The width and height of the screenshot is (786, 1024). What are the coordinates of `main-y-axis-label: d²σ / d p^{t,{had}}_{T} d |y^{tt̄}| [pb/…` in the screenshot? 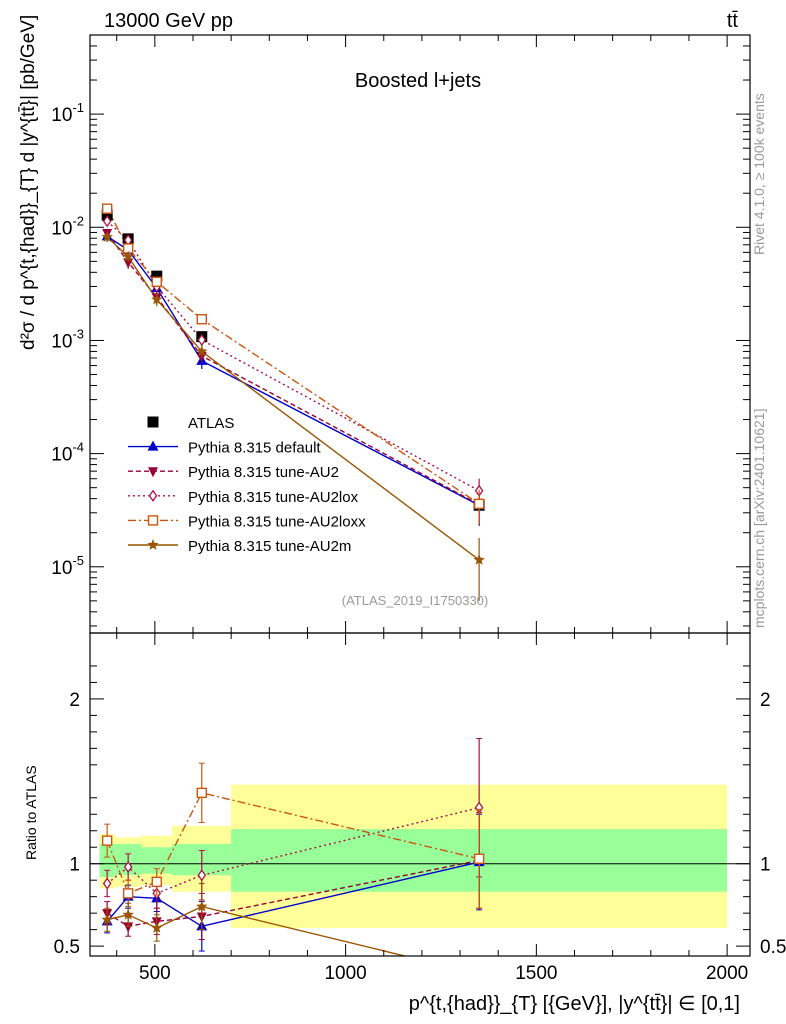 It's located at (28, 182).